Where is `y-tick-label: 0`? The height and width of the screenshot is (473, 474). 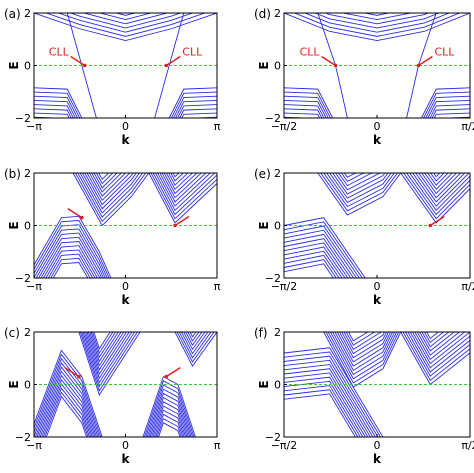
y-tick-label: 0 is located at coordinates (277, 385).